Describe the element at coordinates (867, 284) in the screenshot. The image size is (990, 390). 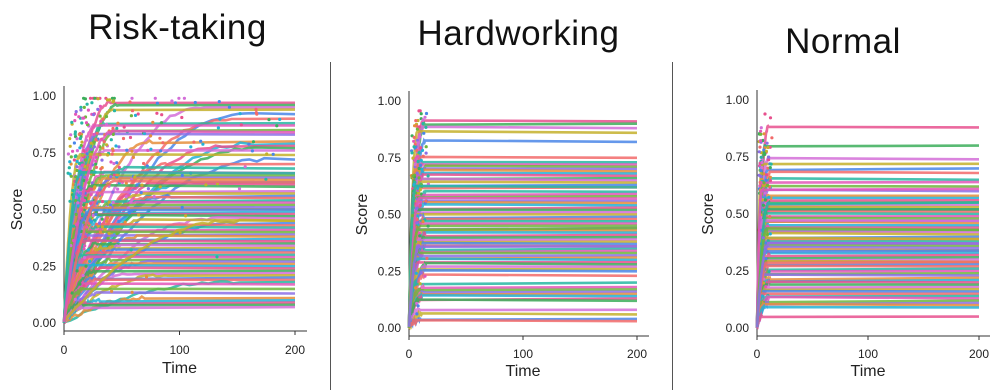
I see `series-line` at that location.